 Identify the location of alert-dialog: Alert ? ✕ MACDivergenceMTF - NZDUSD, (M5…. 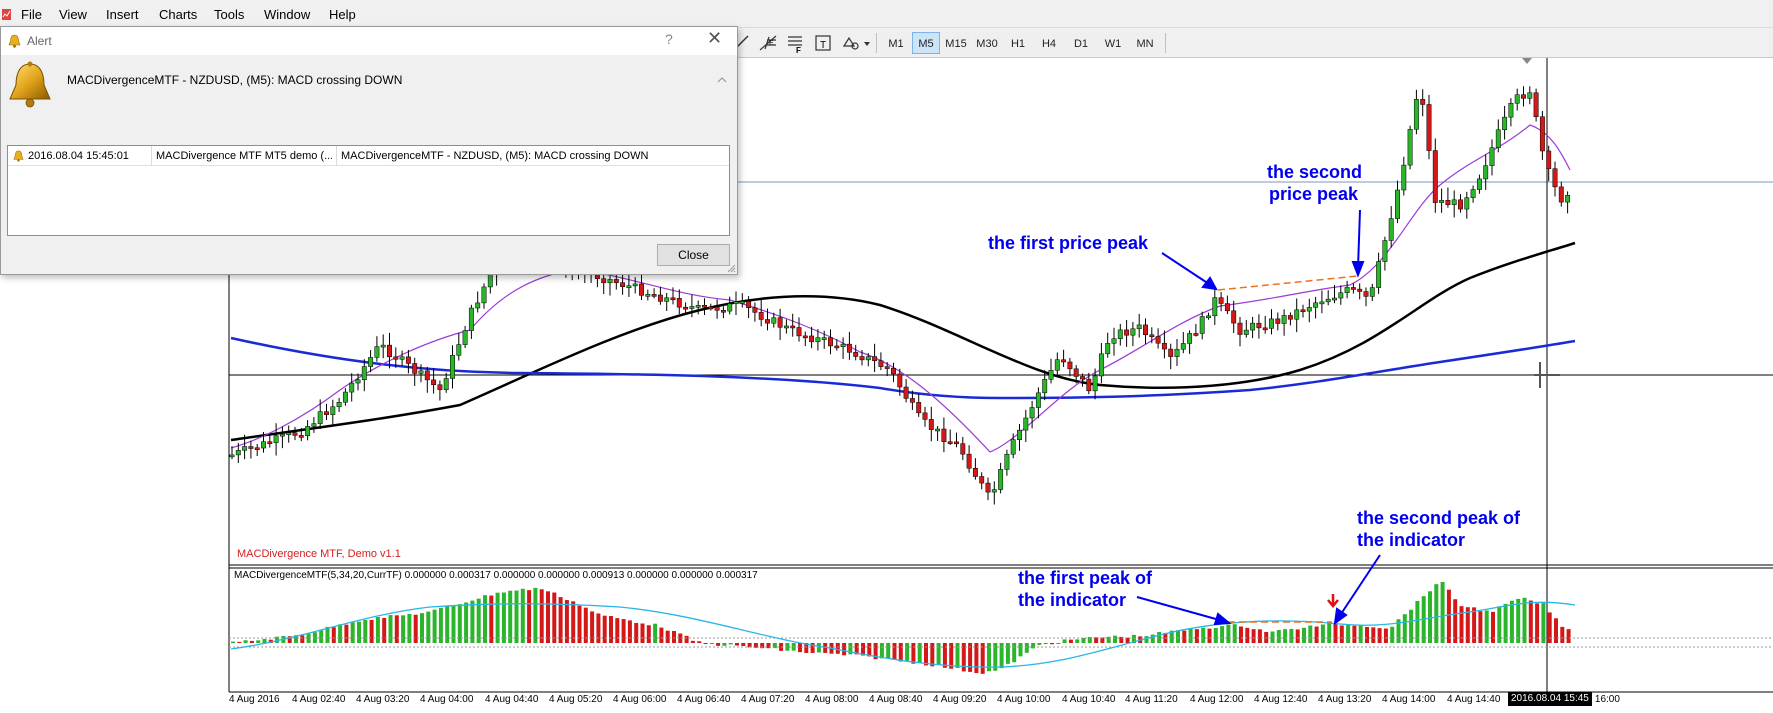
(369, 150).